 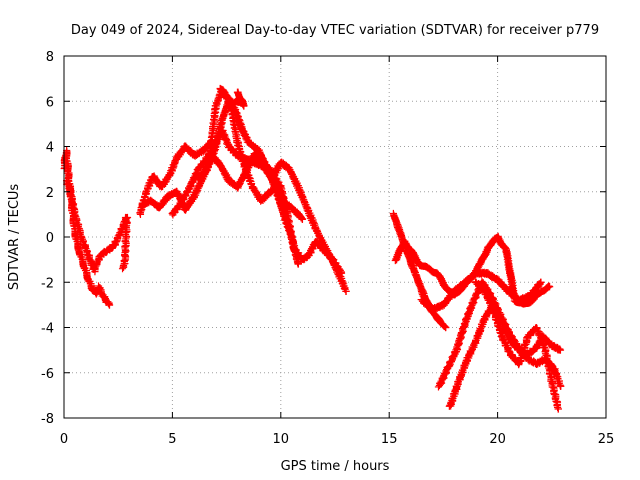 What do you see at coordinates (50, 102) in the screenshot?
I see `y-tick-label: 6` at bounding box center [50, 102].